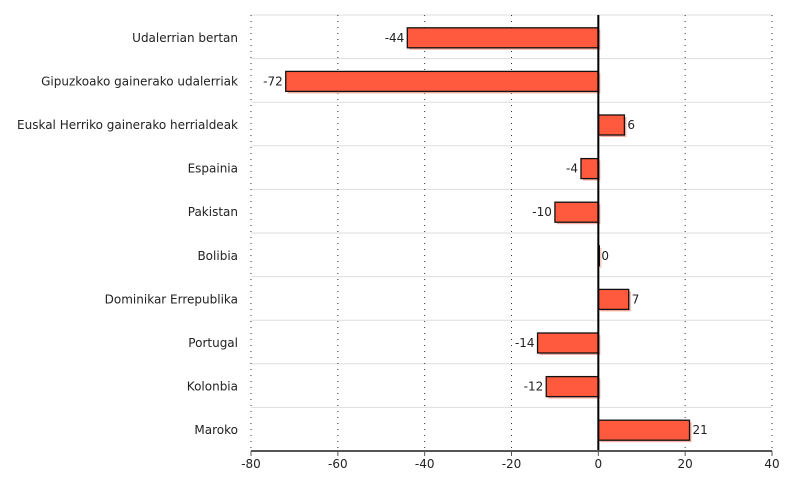  Describe the element at coordinates (771, 464) in the screenshot. I see `x-tick-label: 40` at that location.